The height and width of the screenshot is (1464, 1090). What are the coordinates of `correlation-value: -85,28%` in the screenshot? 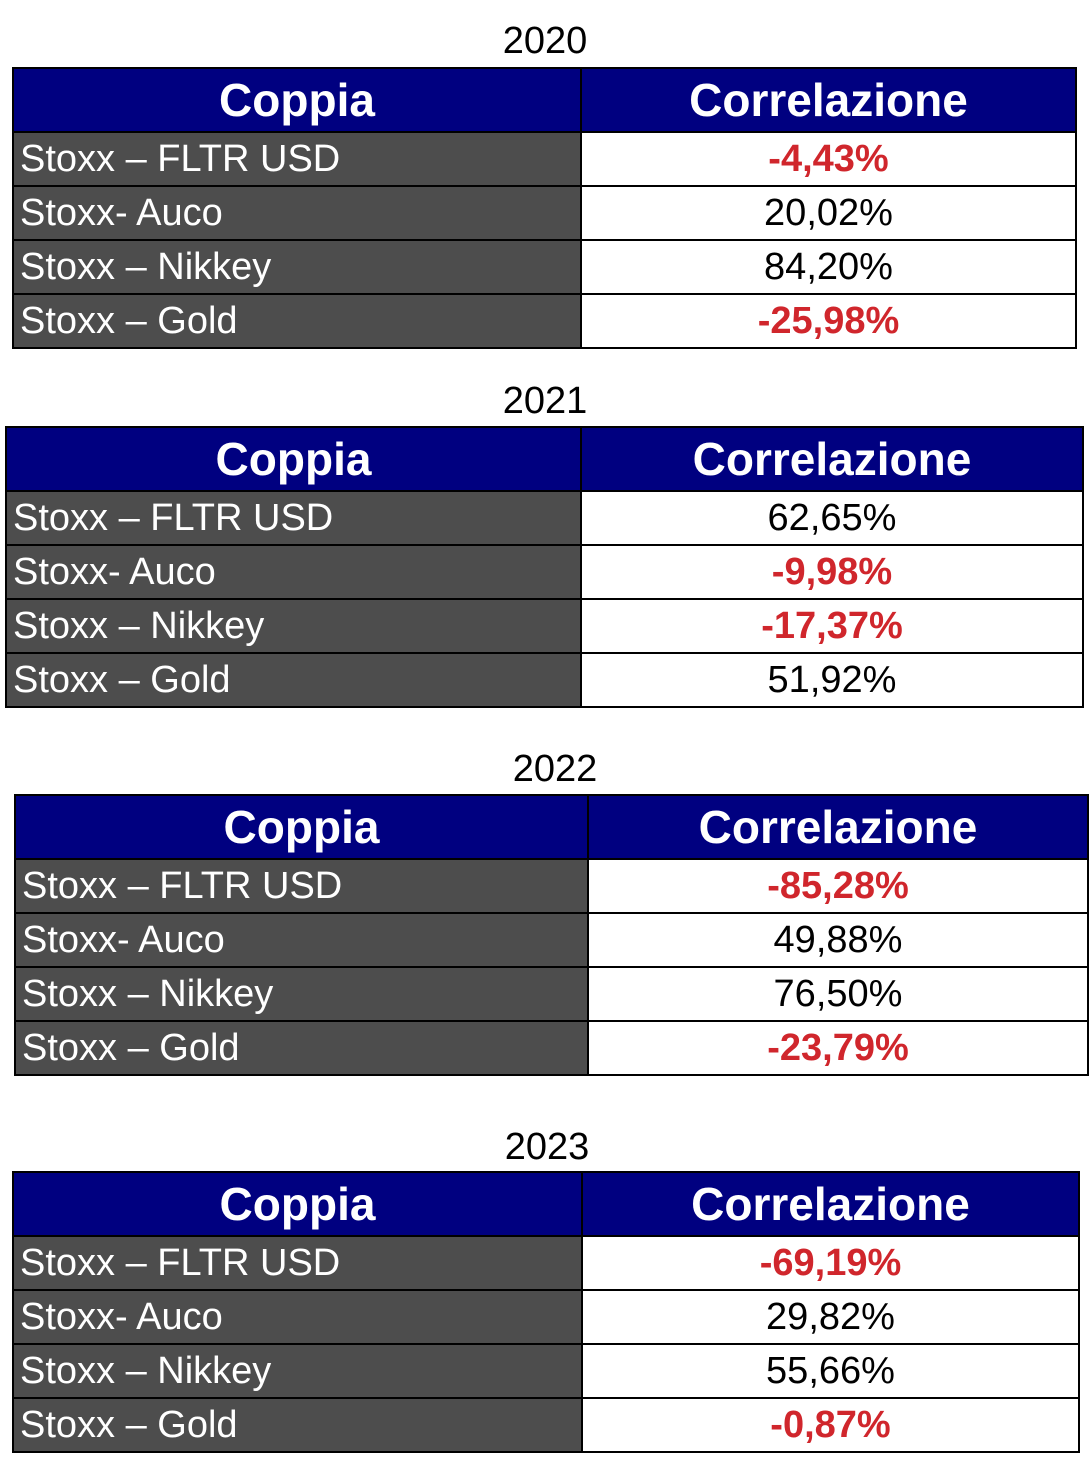 It's located at (838, 886).